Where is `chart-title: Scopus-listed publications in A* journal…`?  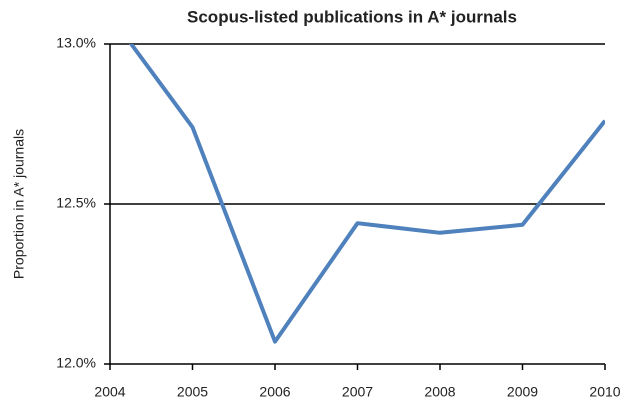 chart-title: Scopus-listed publications in A* journal… is located at coordinates (352, 16).